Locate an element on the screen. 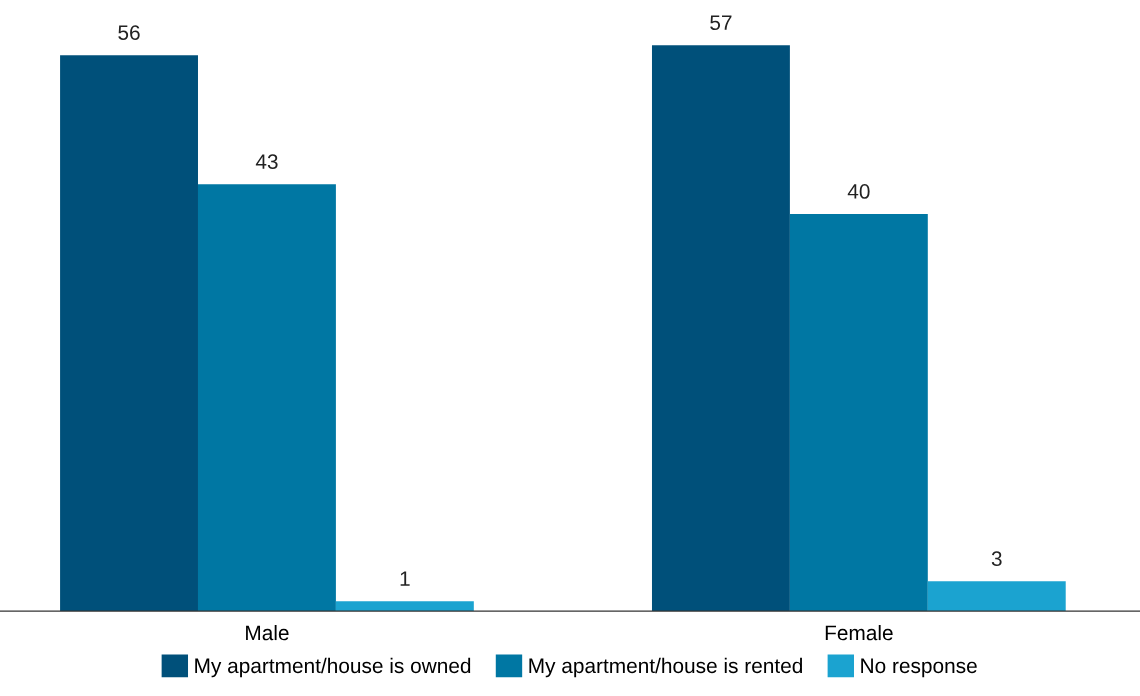  data-label: 1 is located at coordinates (405, 578).